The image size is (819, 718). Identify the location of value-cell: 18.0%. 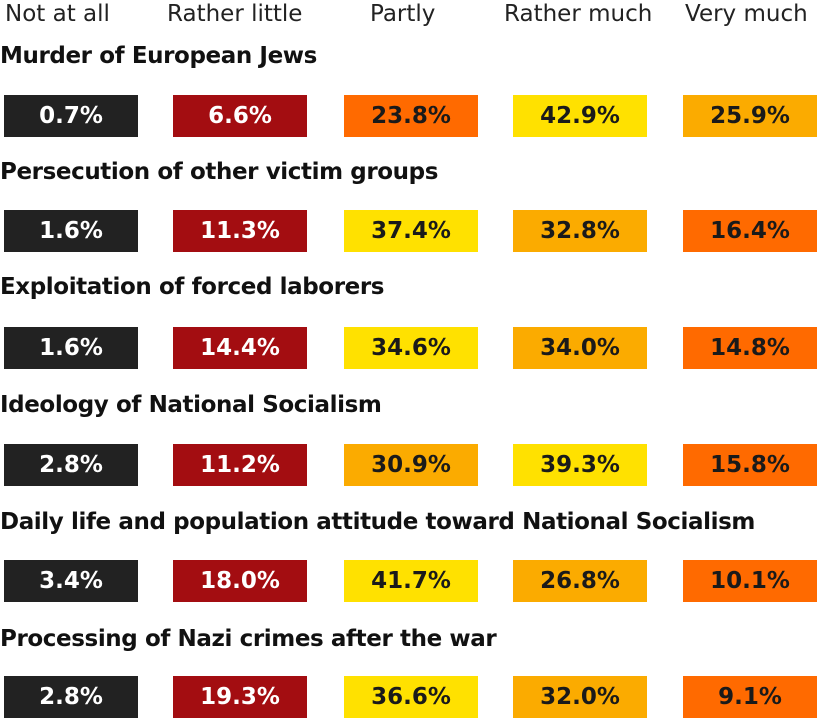
(240, 581).